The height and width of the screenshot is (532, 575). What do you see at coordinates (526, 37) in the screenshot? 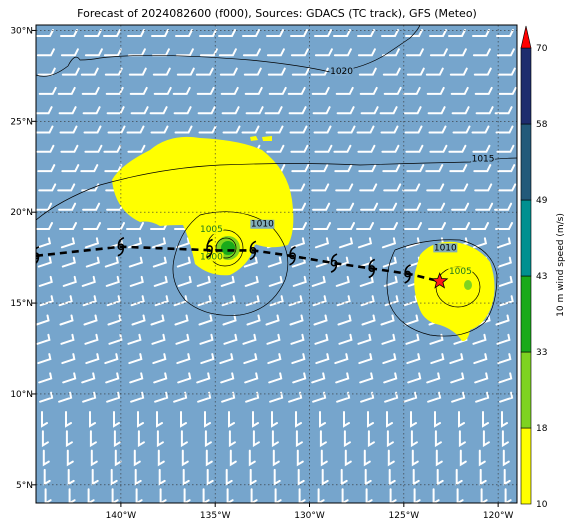
I see `colorbar-extend-arrow` at bounding box center [526, 37].